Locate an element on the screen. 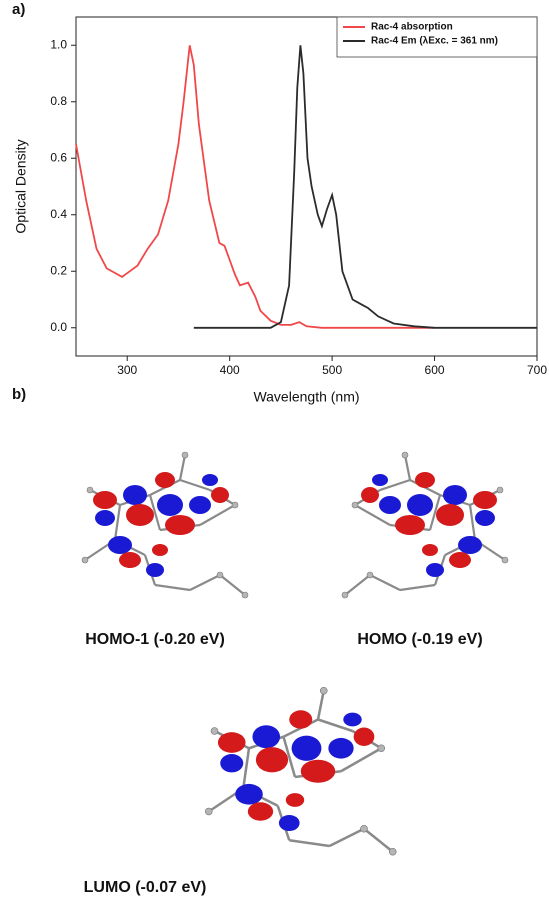 This screenshot has height=905, width=549. orbital-label: HOMO-1 (-0.20 eV) is located at coordinates (155, 639).